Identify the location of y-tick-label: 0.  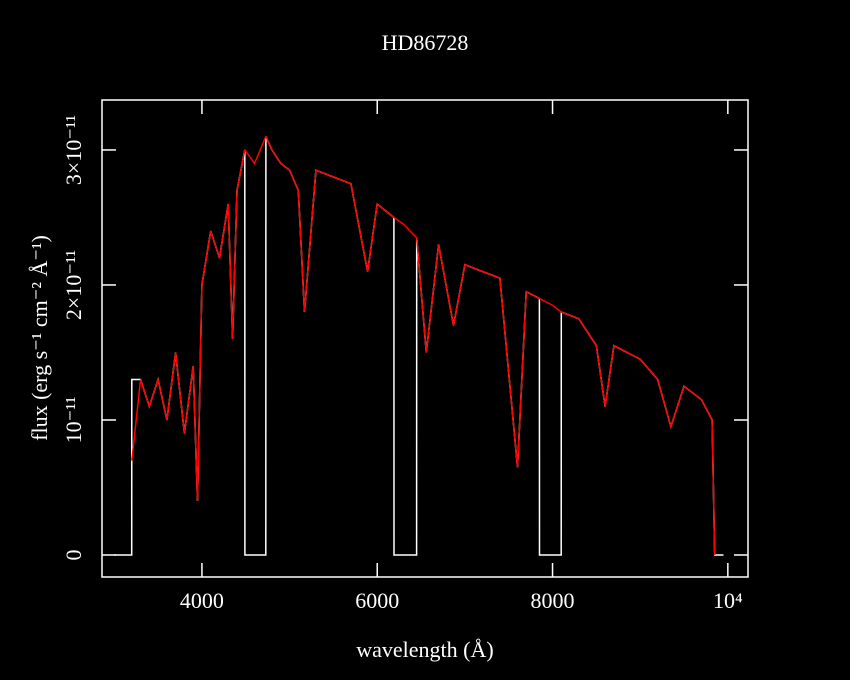
(73, 554).